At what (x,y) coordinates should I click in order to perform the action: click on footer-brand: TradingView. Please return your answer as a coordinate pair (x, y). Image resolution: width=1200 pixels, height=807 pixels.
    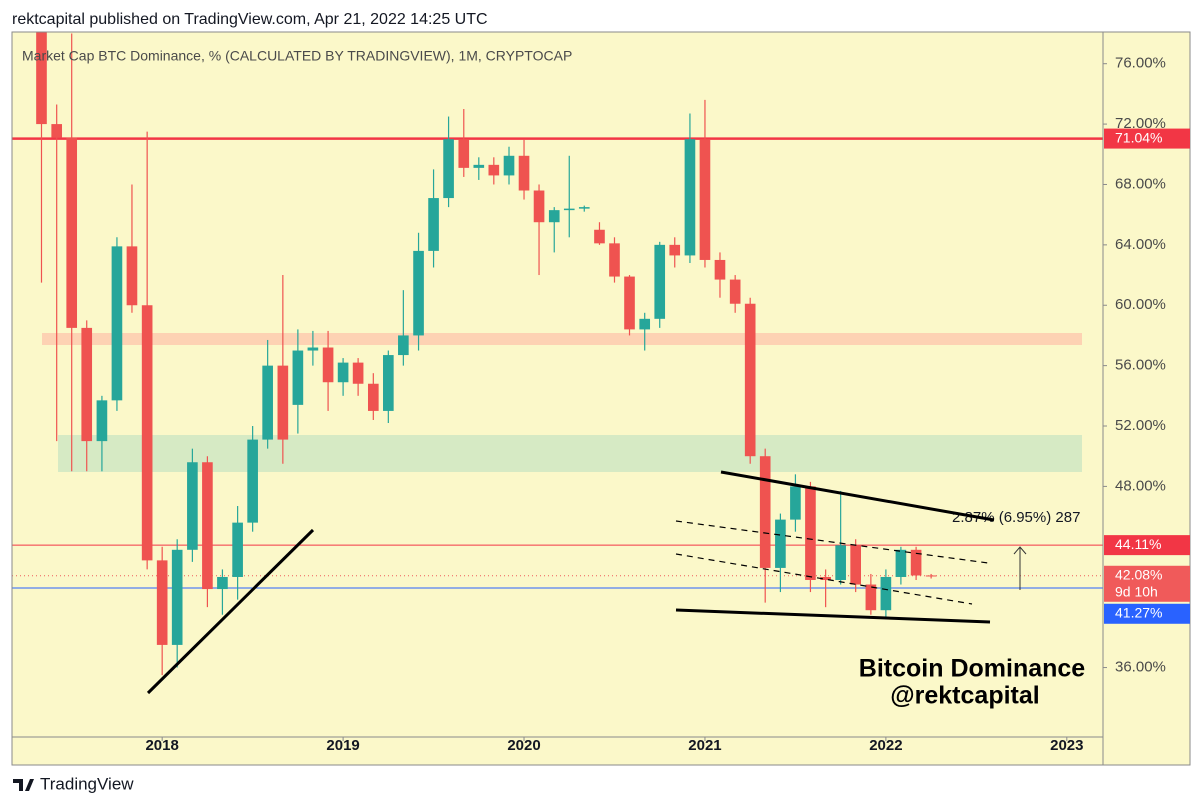
    Looking at the image, I should click on (87, 783).